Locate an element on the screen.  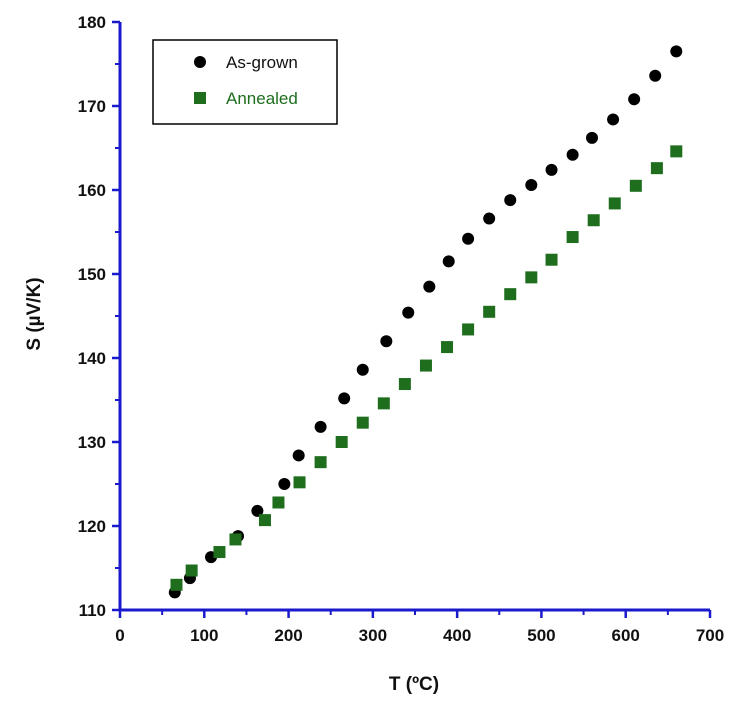
y-tick-label: 140 is located at coordinates (92, 358).